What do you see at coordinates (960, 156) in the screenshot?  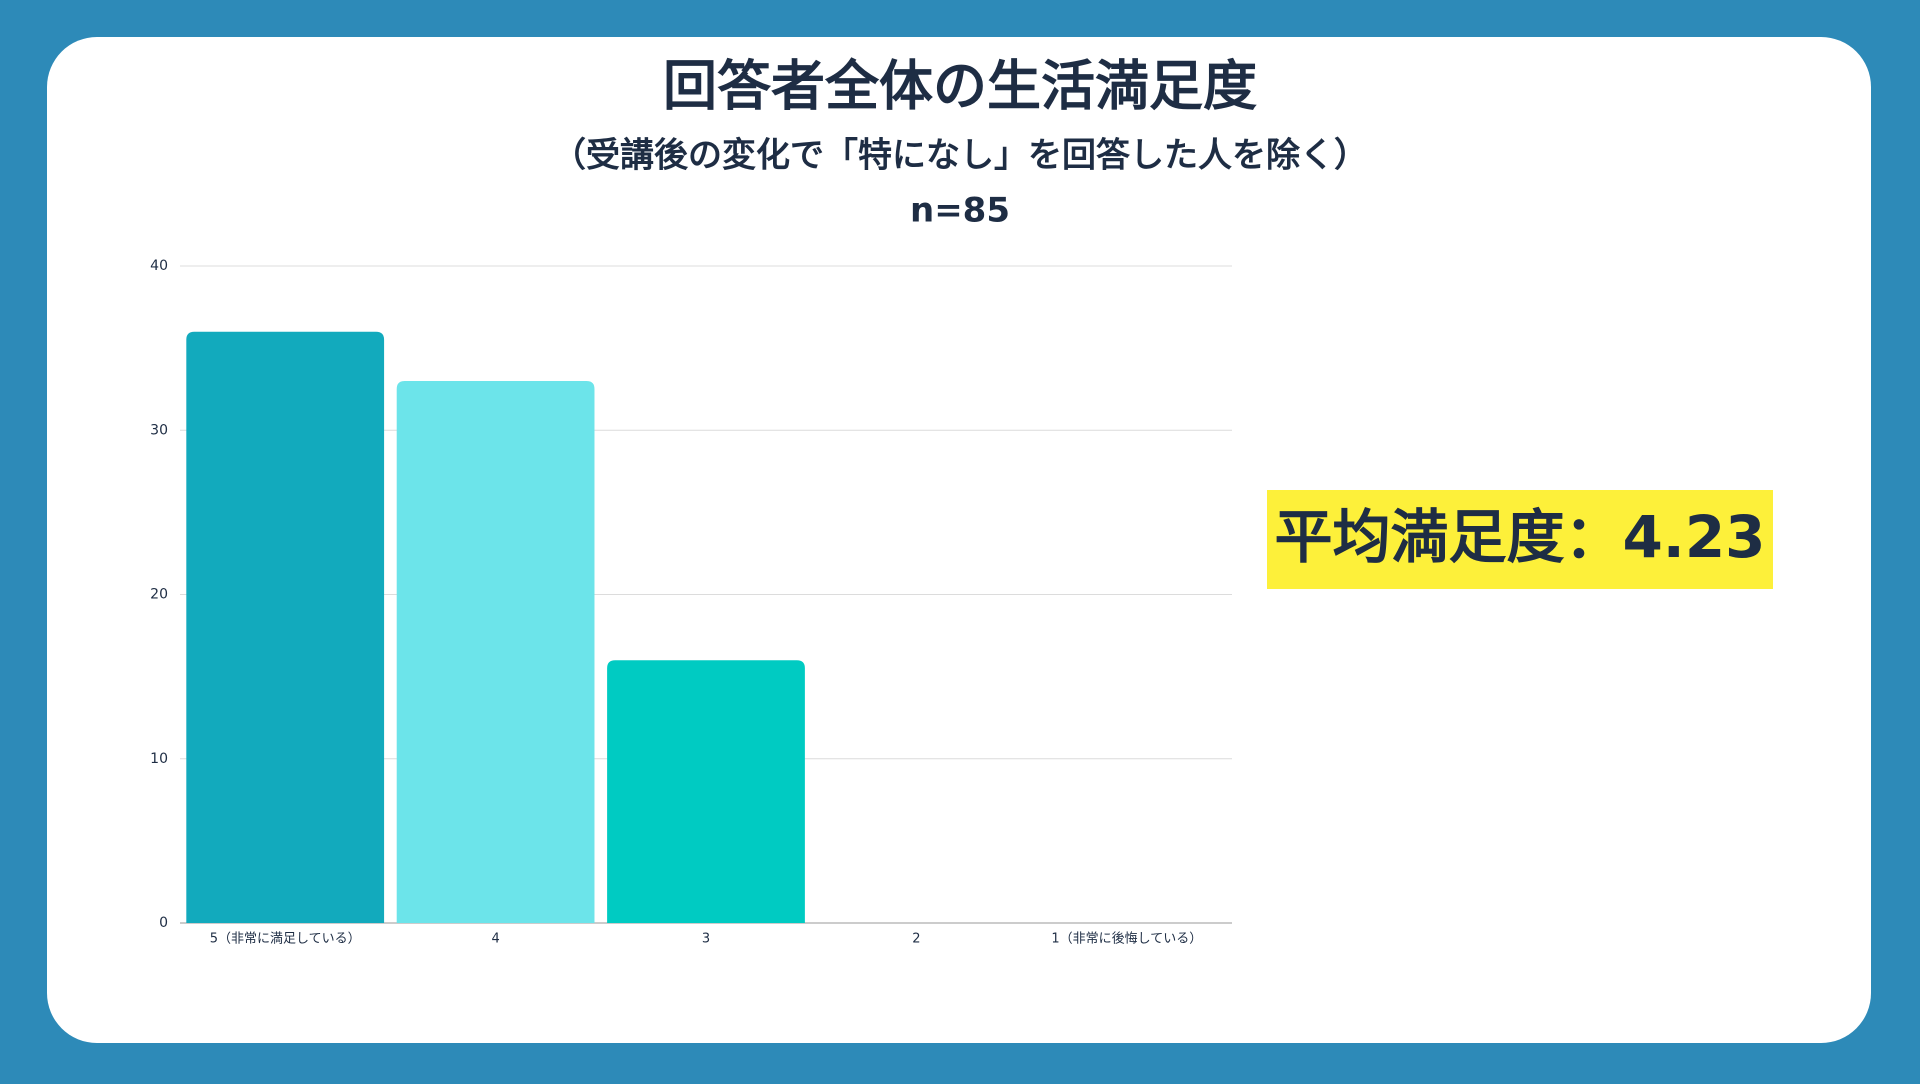 I see `chart-subtitle: （受講後の変化で「特になし」を回答した人を除く）` at bounding box center [960, 156].